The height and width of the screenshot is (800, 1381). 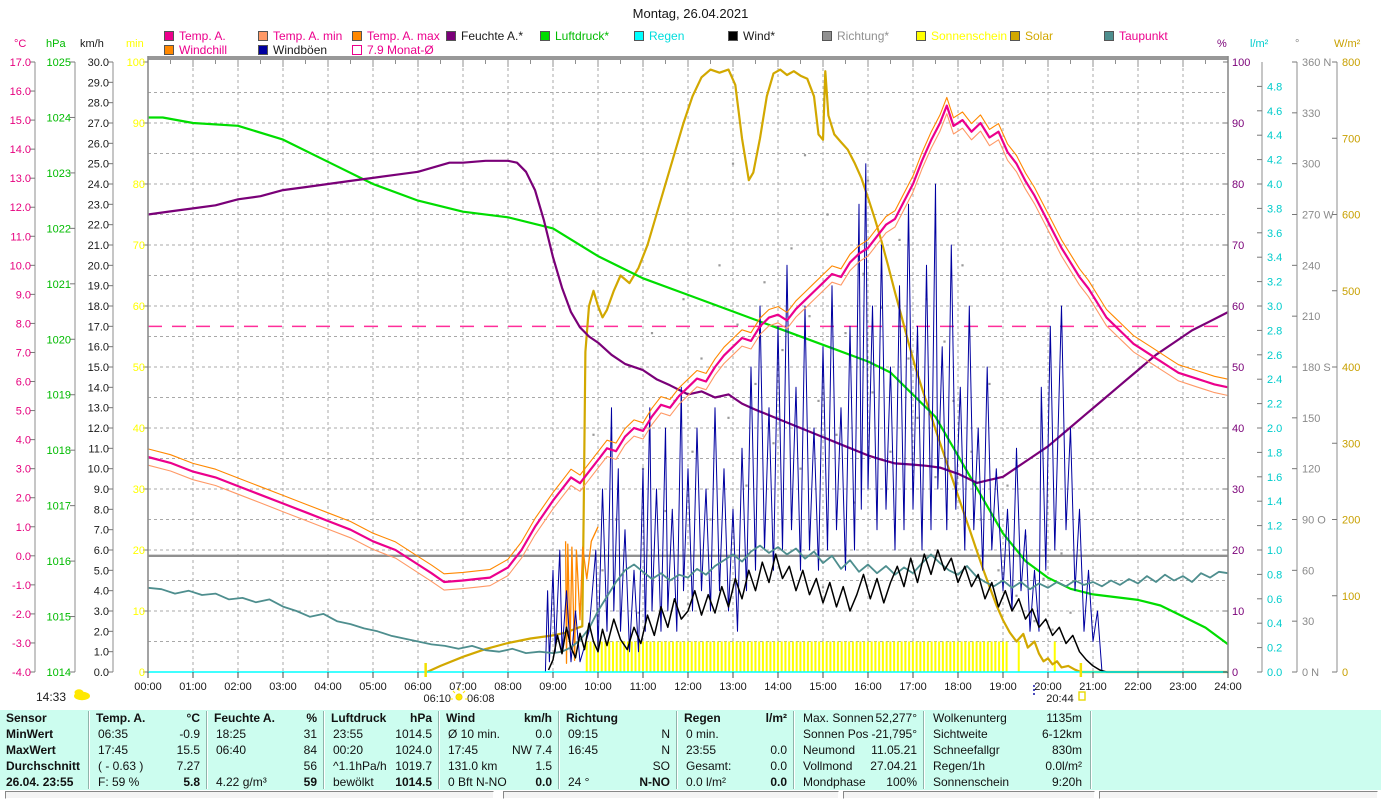 What do you see at coordinates (244, 718) in the screenshot?
I see `col-header: Feuchte A.` at bounding box center [244, 718].